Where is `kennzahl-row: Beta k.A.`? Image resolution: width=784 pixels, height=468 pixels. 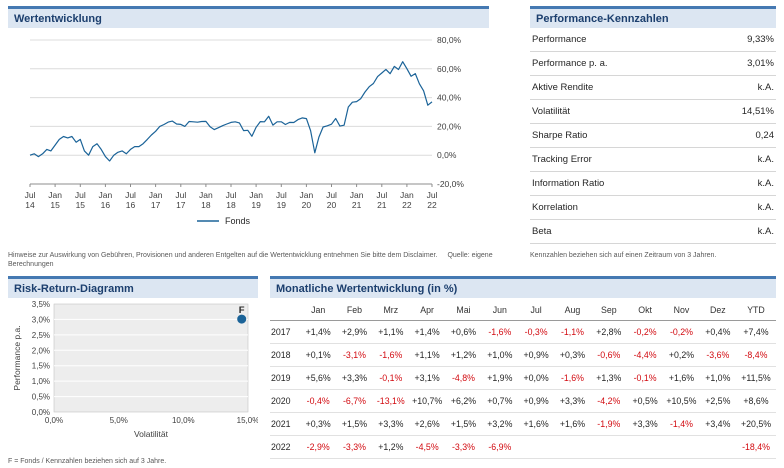
kennzahl-row: Beta k.A. is located at coordinates (653, 232).